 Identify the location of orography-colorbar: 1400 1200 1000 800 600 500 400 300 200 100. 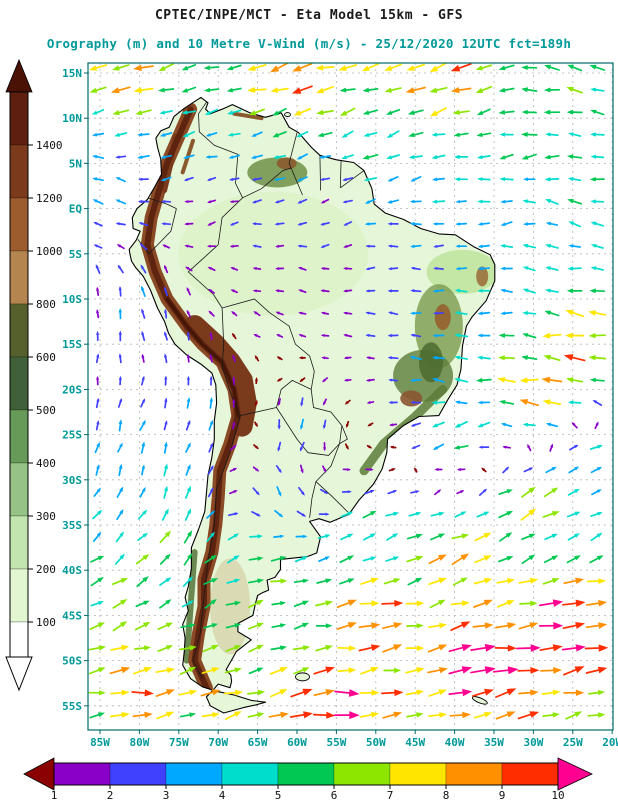
(34, 375).